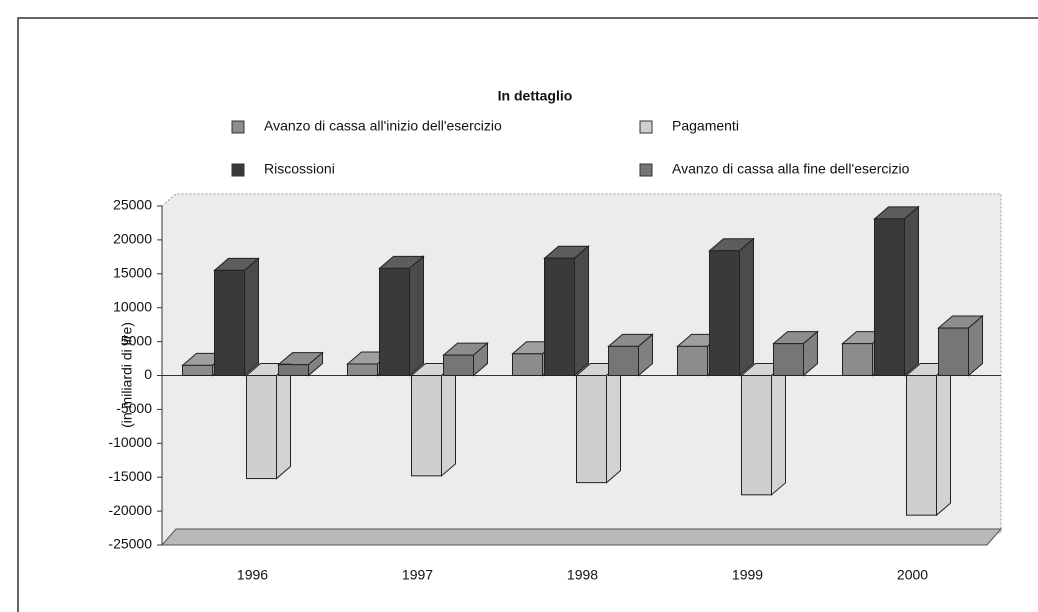 The image size is (1038, 612). Describe the element at coordinates (132, 306) in the screenshot. I see `y-tick-label: 10000` at that location.